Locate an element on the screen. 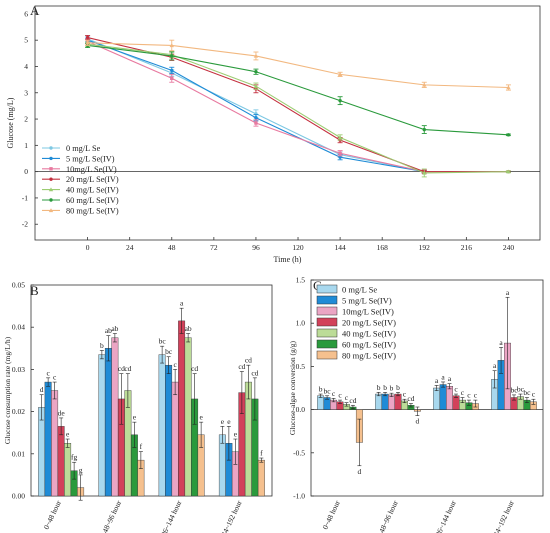  y-axis-label: Glucose consumption rate (mg/L/h) is located at coordinates (7, 390).